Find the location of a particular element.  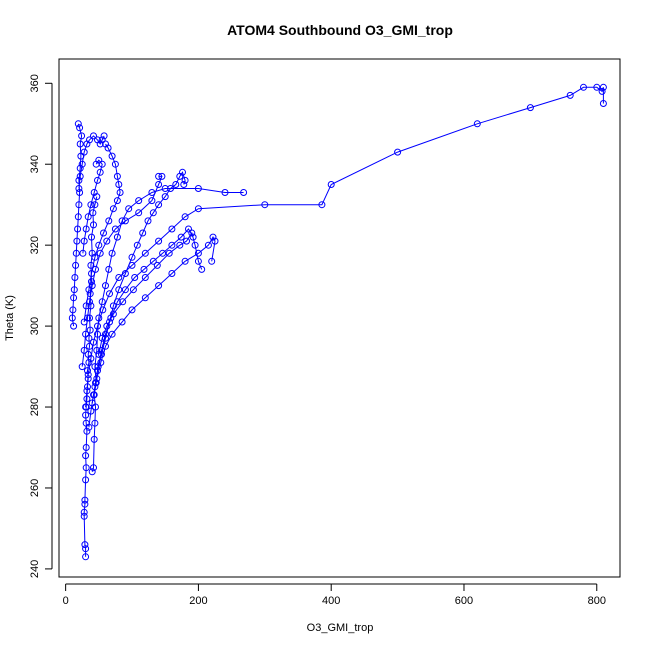

x-tick-label: 600 is located at coordinates (464, 601).